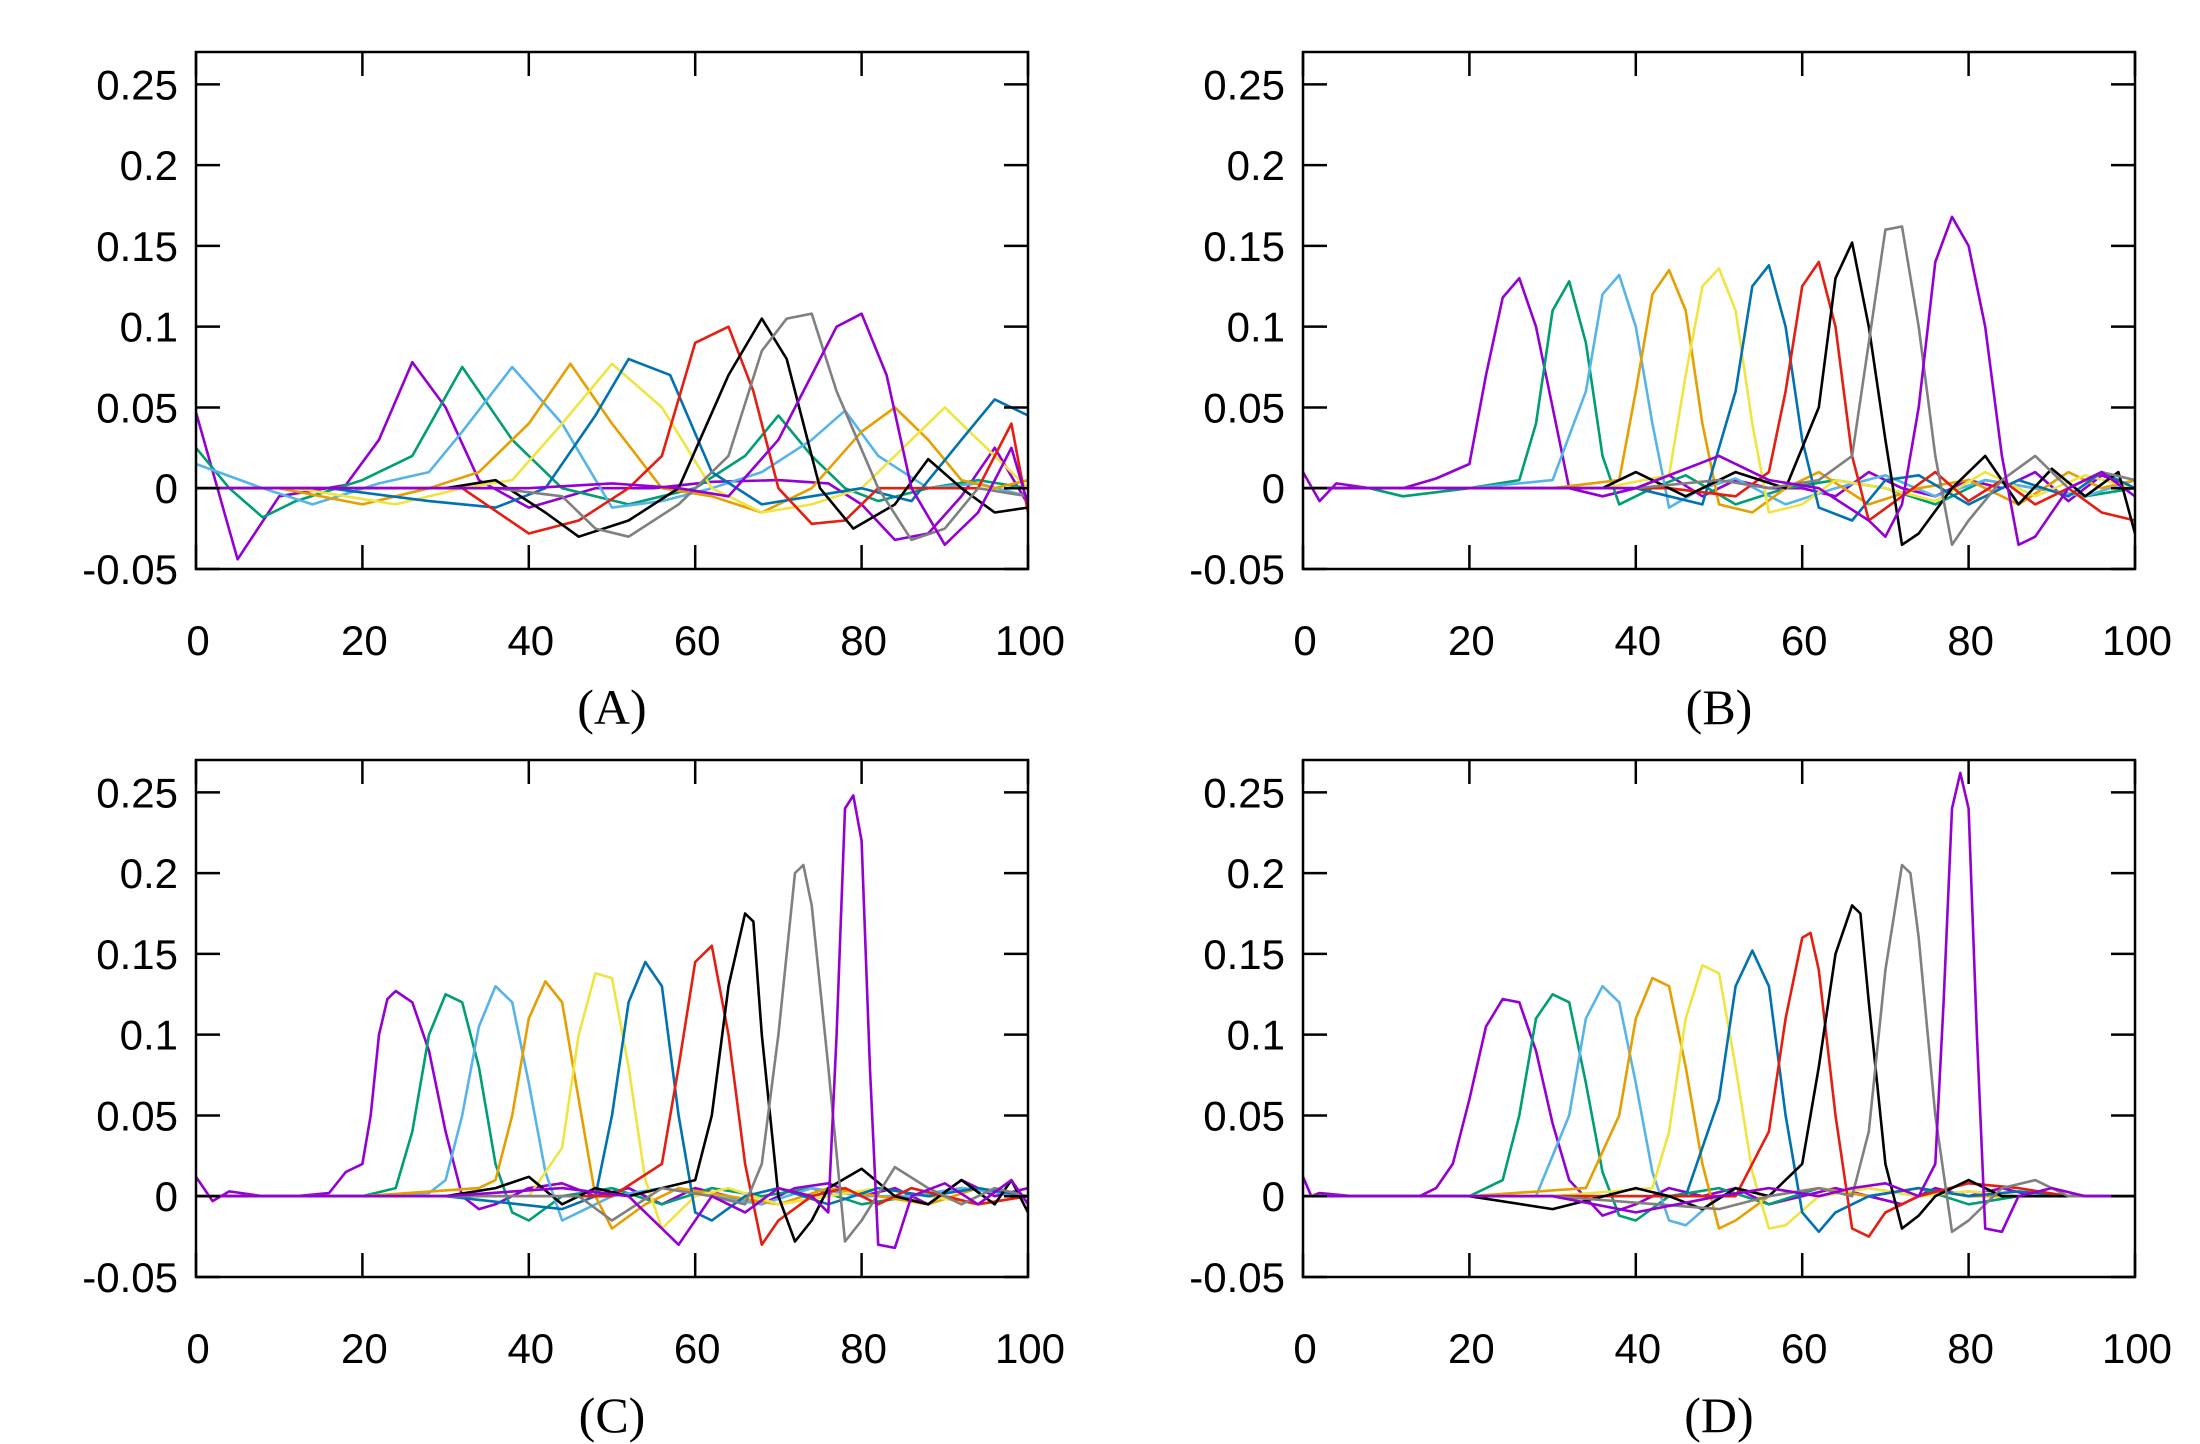 This screenshot has width=2200, height=1444. Describe the element at coordinates (611, 707) in the screenshot. I see `panel-label: (A)` at that location.